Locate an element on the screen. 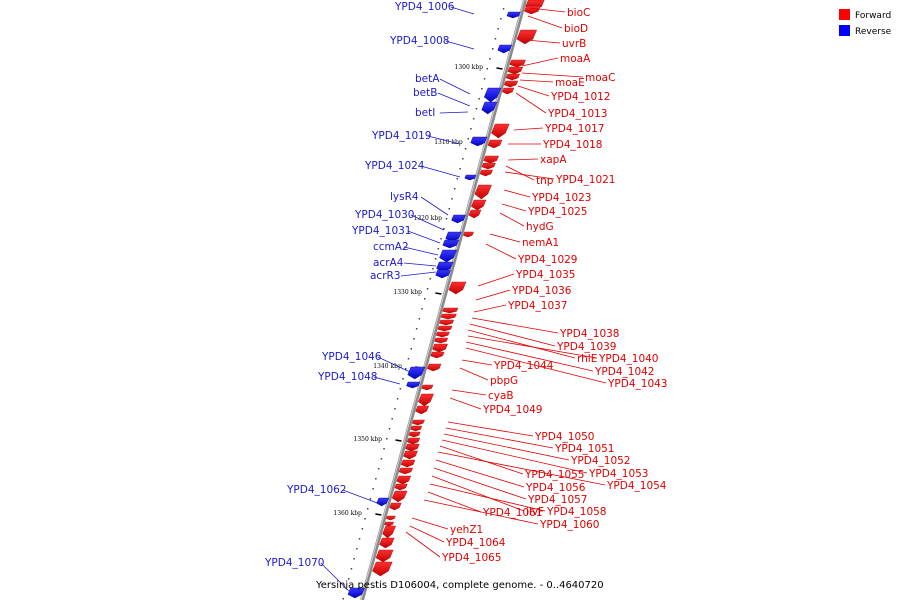 This screenshot has width=900, height=600. forward-gene-label: YPD4_1043 is located at coordinates (637, 384).